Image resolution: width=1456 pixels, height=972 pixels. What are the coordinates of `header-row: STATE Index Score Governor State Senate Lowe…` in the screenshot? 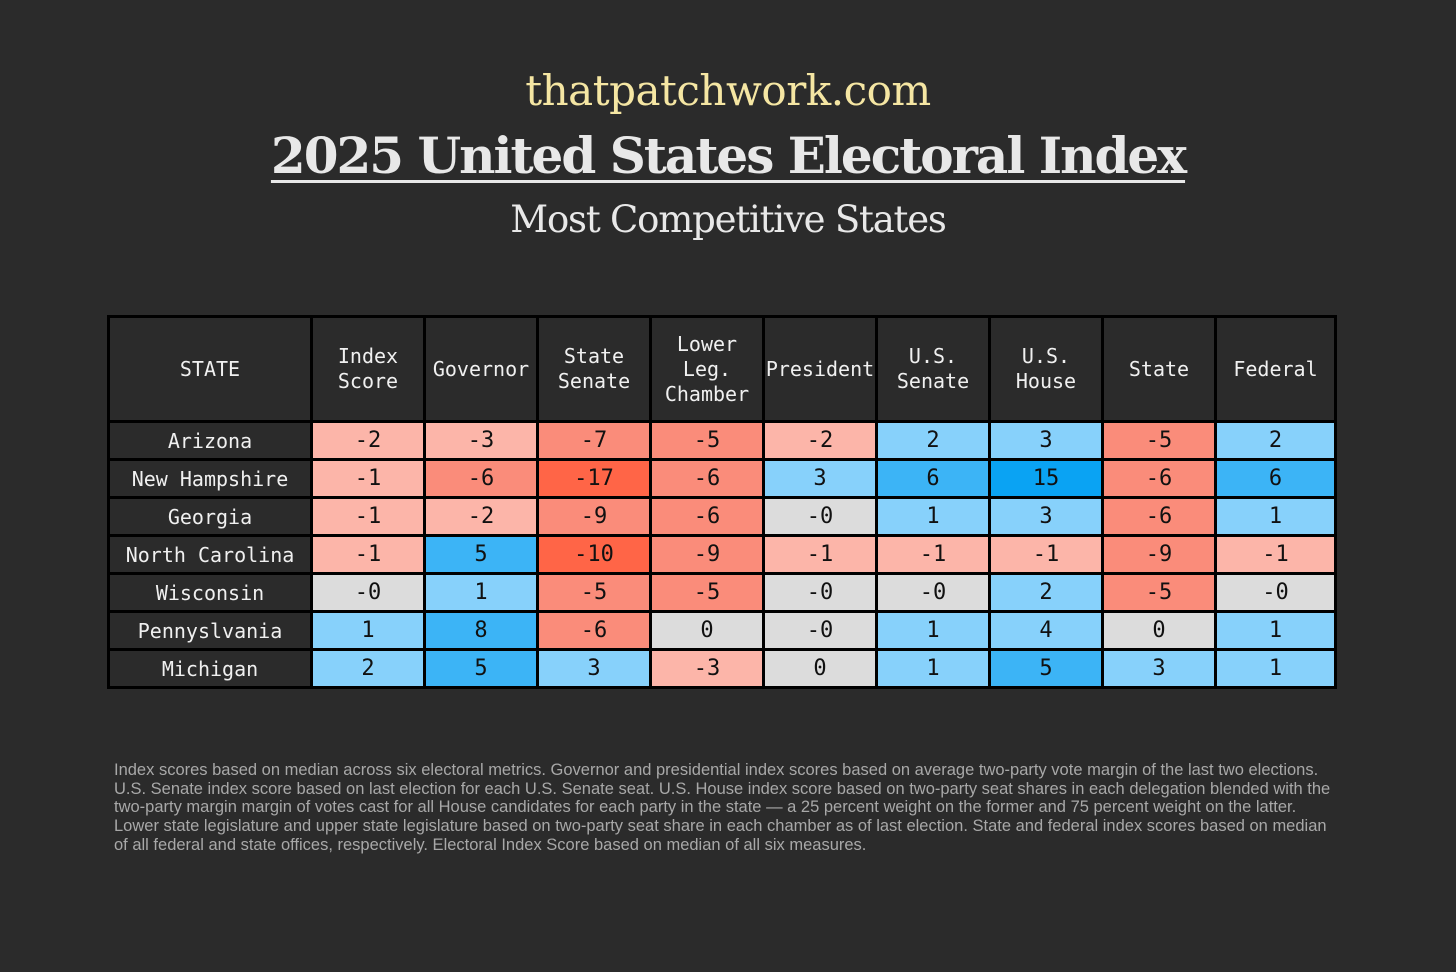 It's located at (722, 369).